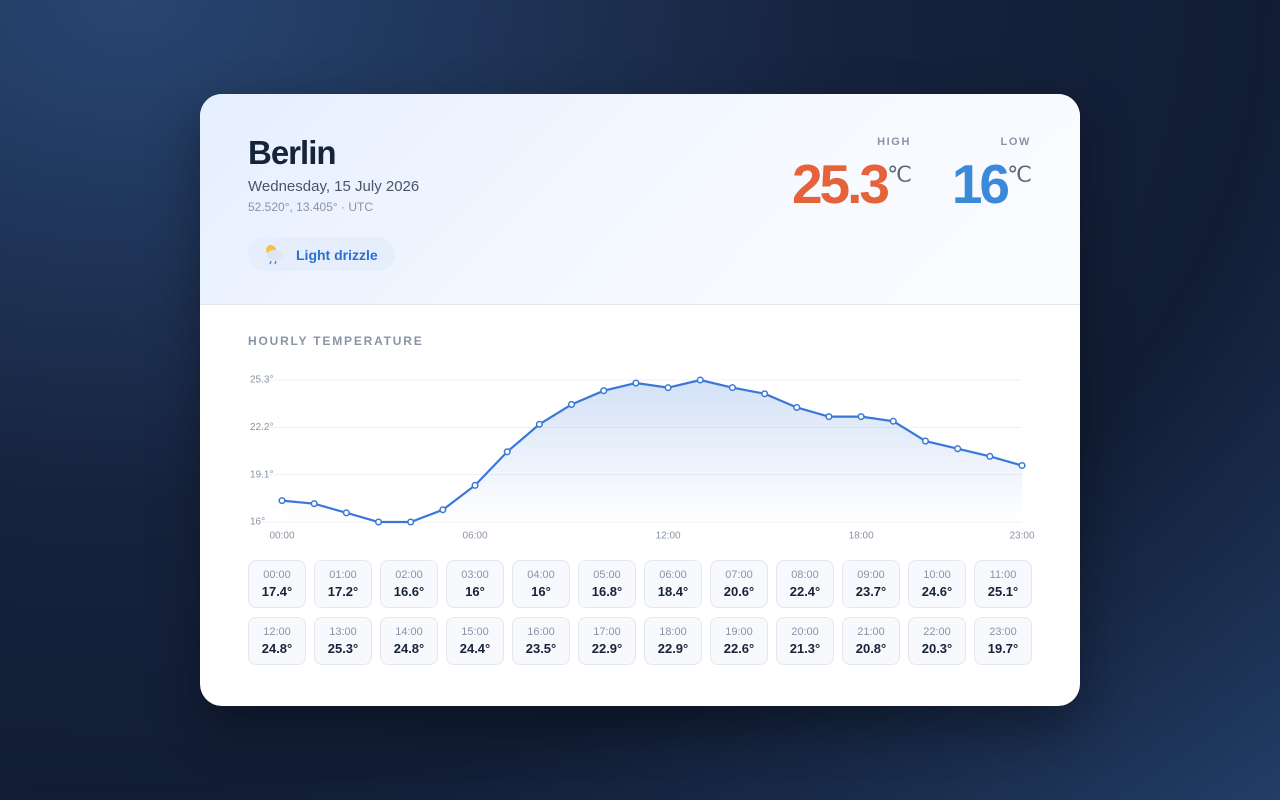 The width and height of the screenshot is (1280, 800). I want to click on hour-temp: 22.6°, so click(739, 648).